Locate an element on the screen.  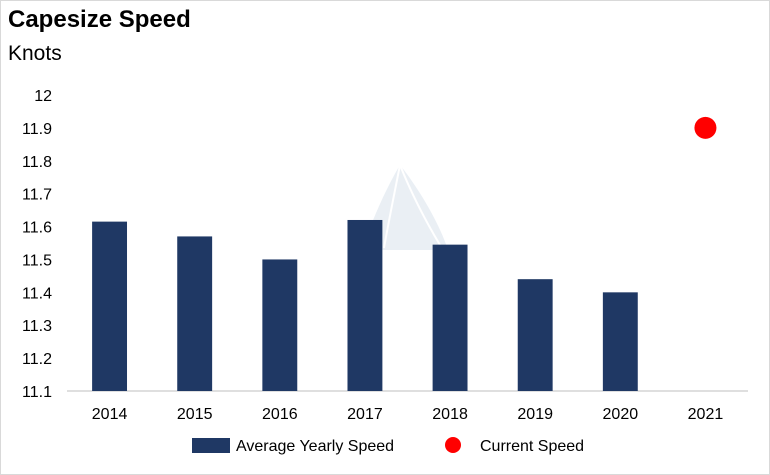
x-ticks-layer: 2014 2015 2016 2017 2018 2019 2020 2021 is located at coordinates (408, 414).